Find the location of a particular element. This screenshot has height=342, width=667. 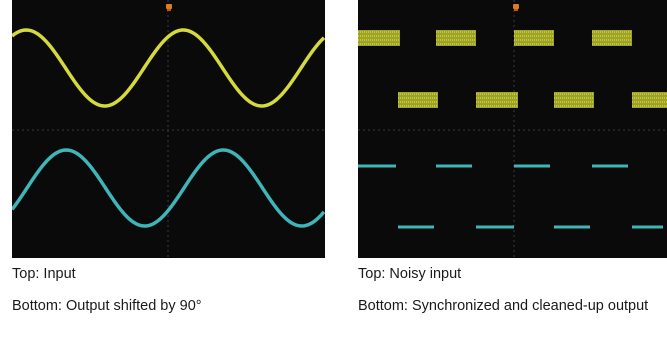

top-caption: Top: Input is located at coordinates (44, 274).